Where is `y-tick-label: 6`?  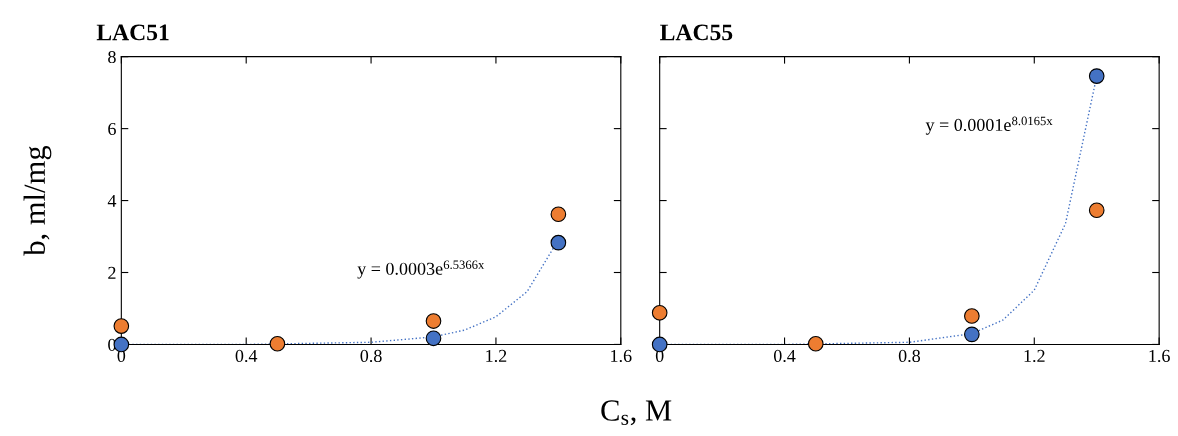
y-tick-label: 6 is located at coordinates (112, 129).